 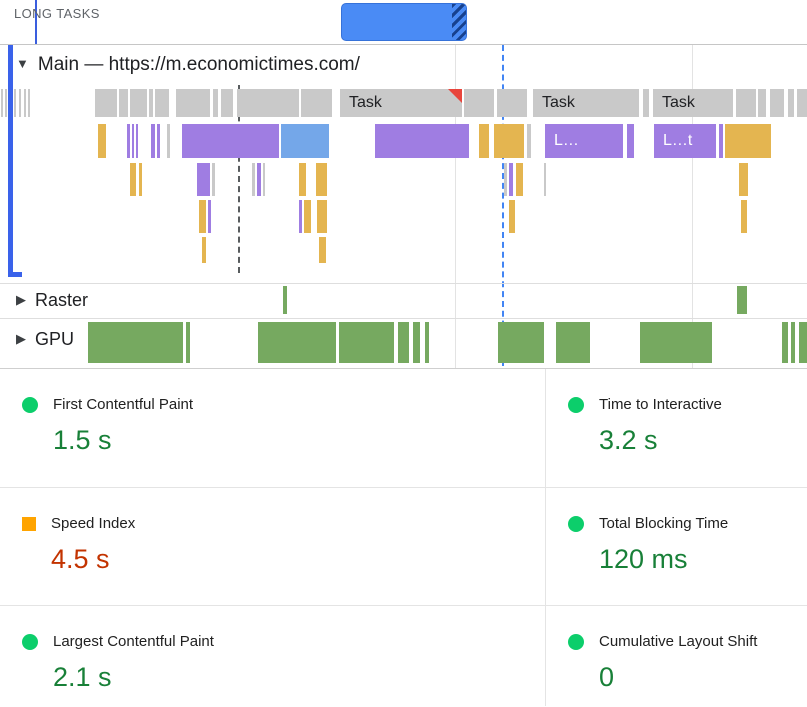 I want to click on long-task-range-pill, so click(x=404, y=22).